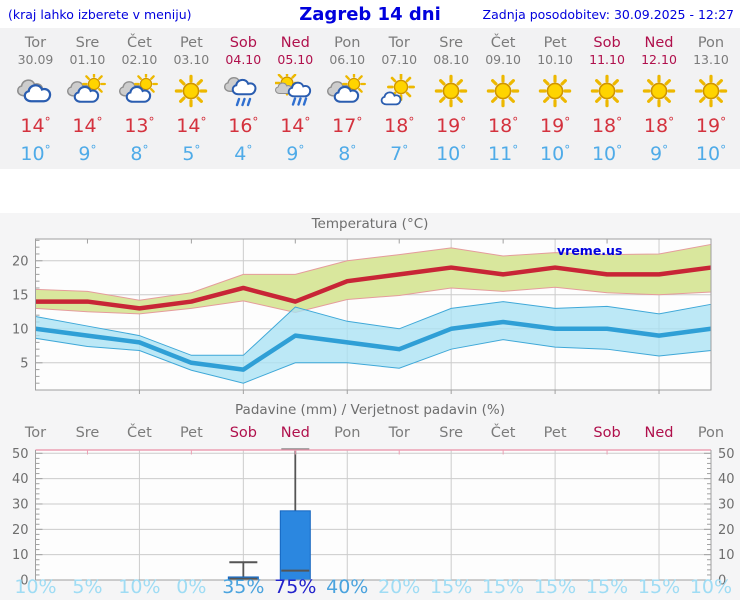  I want to click on day-date-label: 06.10, so click(347, 59).